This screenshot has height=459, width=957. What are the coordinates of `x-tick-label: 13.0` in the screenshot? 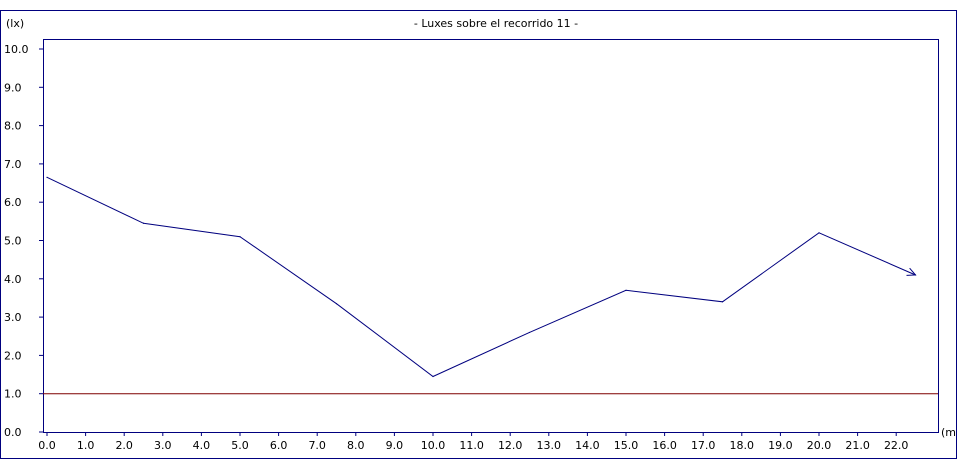 It's located at (549, 445).